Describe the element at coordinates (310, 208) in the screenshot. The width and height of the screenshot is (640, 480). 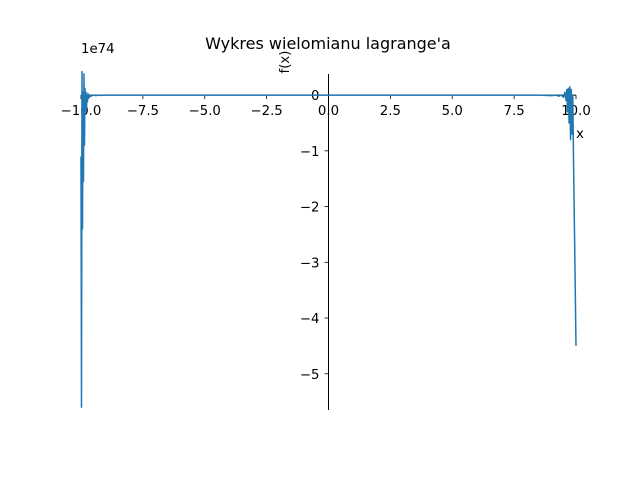
I see `y-tick-label: −2` at that location.